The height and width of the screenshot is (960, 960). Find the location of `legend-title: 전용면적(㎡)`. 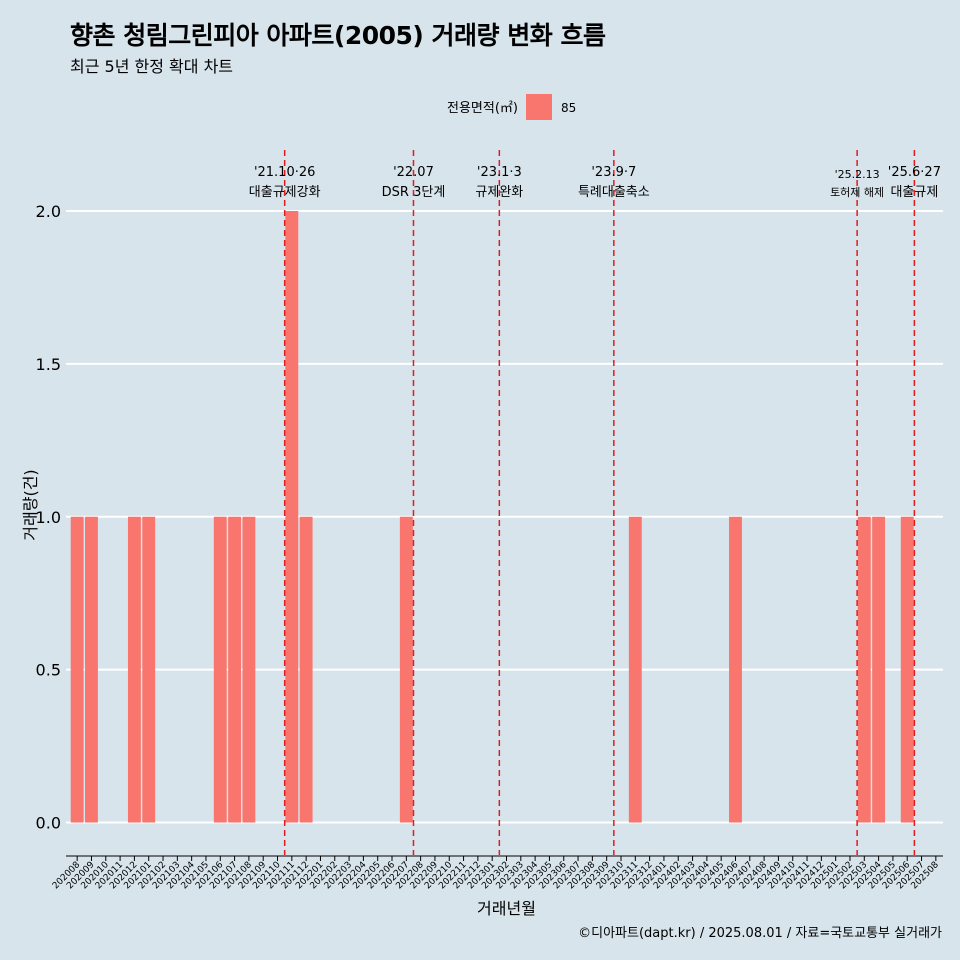

legend-title: 전용면적(㎡) is located at coordinates (482, 108).